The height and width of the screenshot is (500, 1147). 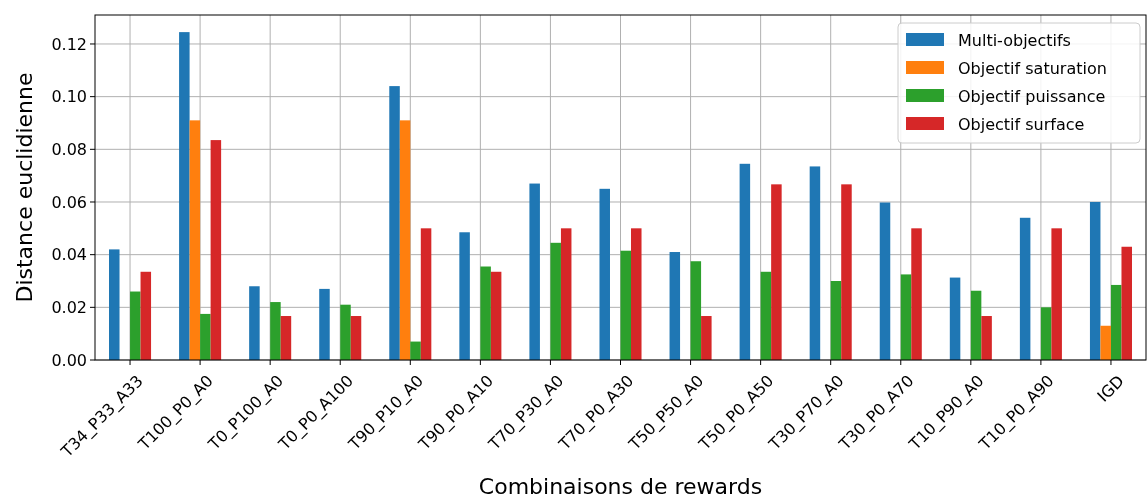 What do you see at coordinates (1032, 68) in the screenshot?
I see `legend-label: Objectif saturation` at bounding box center [1032, 68].